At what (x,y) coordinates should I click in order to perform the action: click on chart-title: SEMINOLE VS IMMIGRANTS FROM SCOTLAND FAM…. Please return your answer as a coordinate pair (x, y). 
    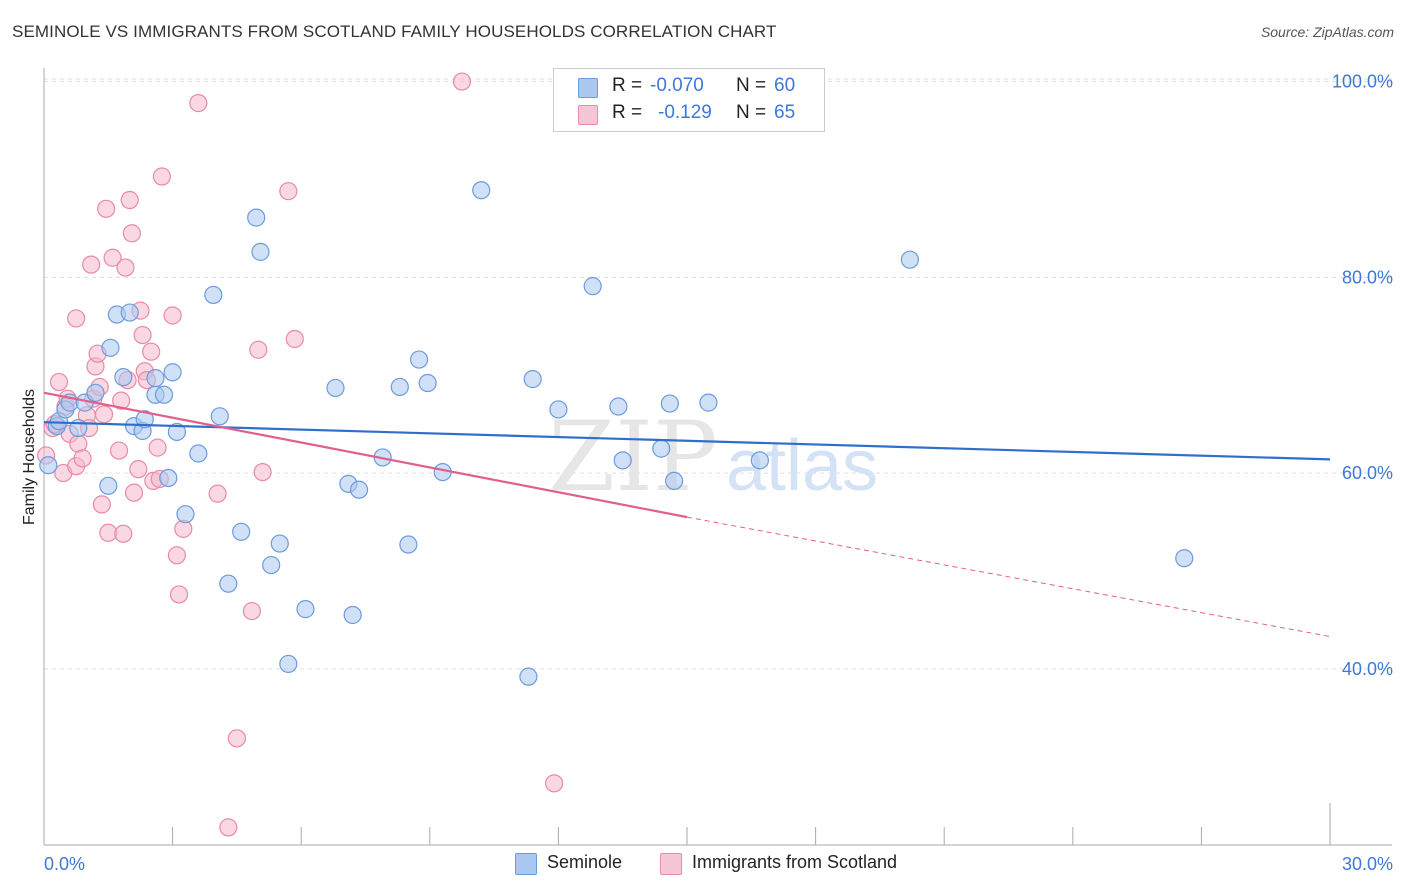
    Looking at the image, I should click on (394, 31).